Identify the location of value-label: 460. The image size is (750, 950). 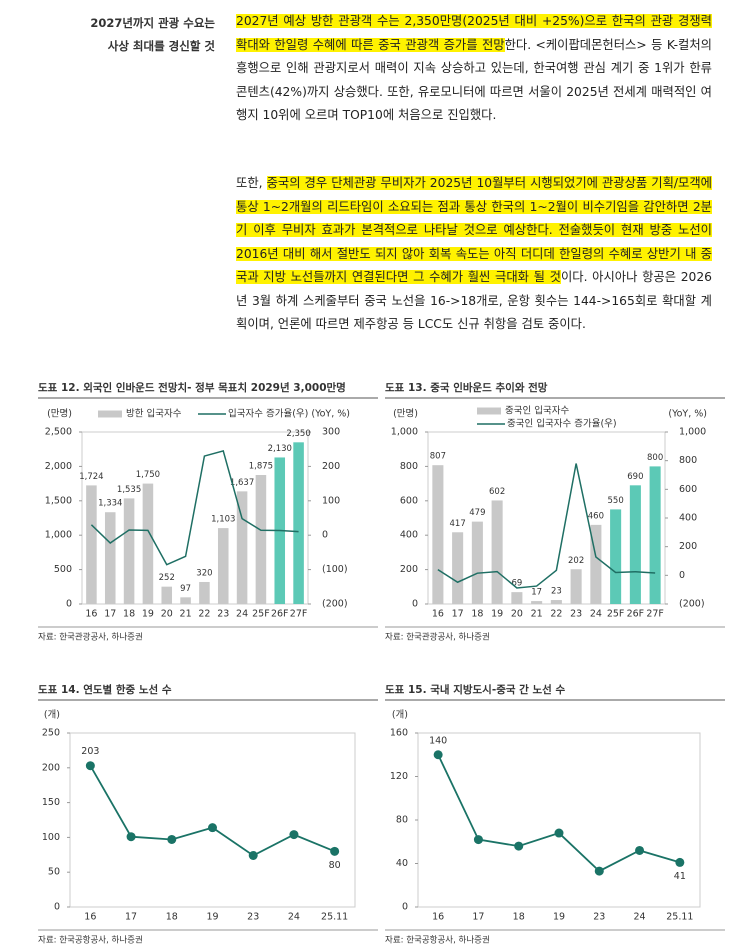
(596, 516).